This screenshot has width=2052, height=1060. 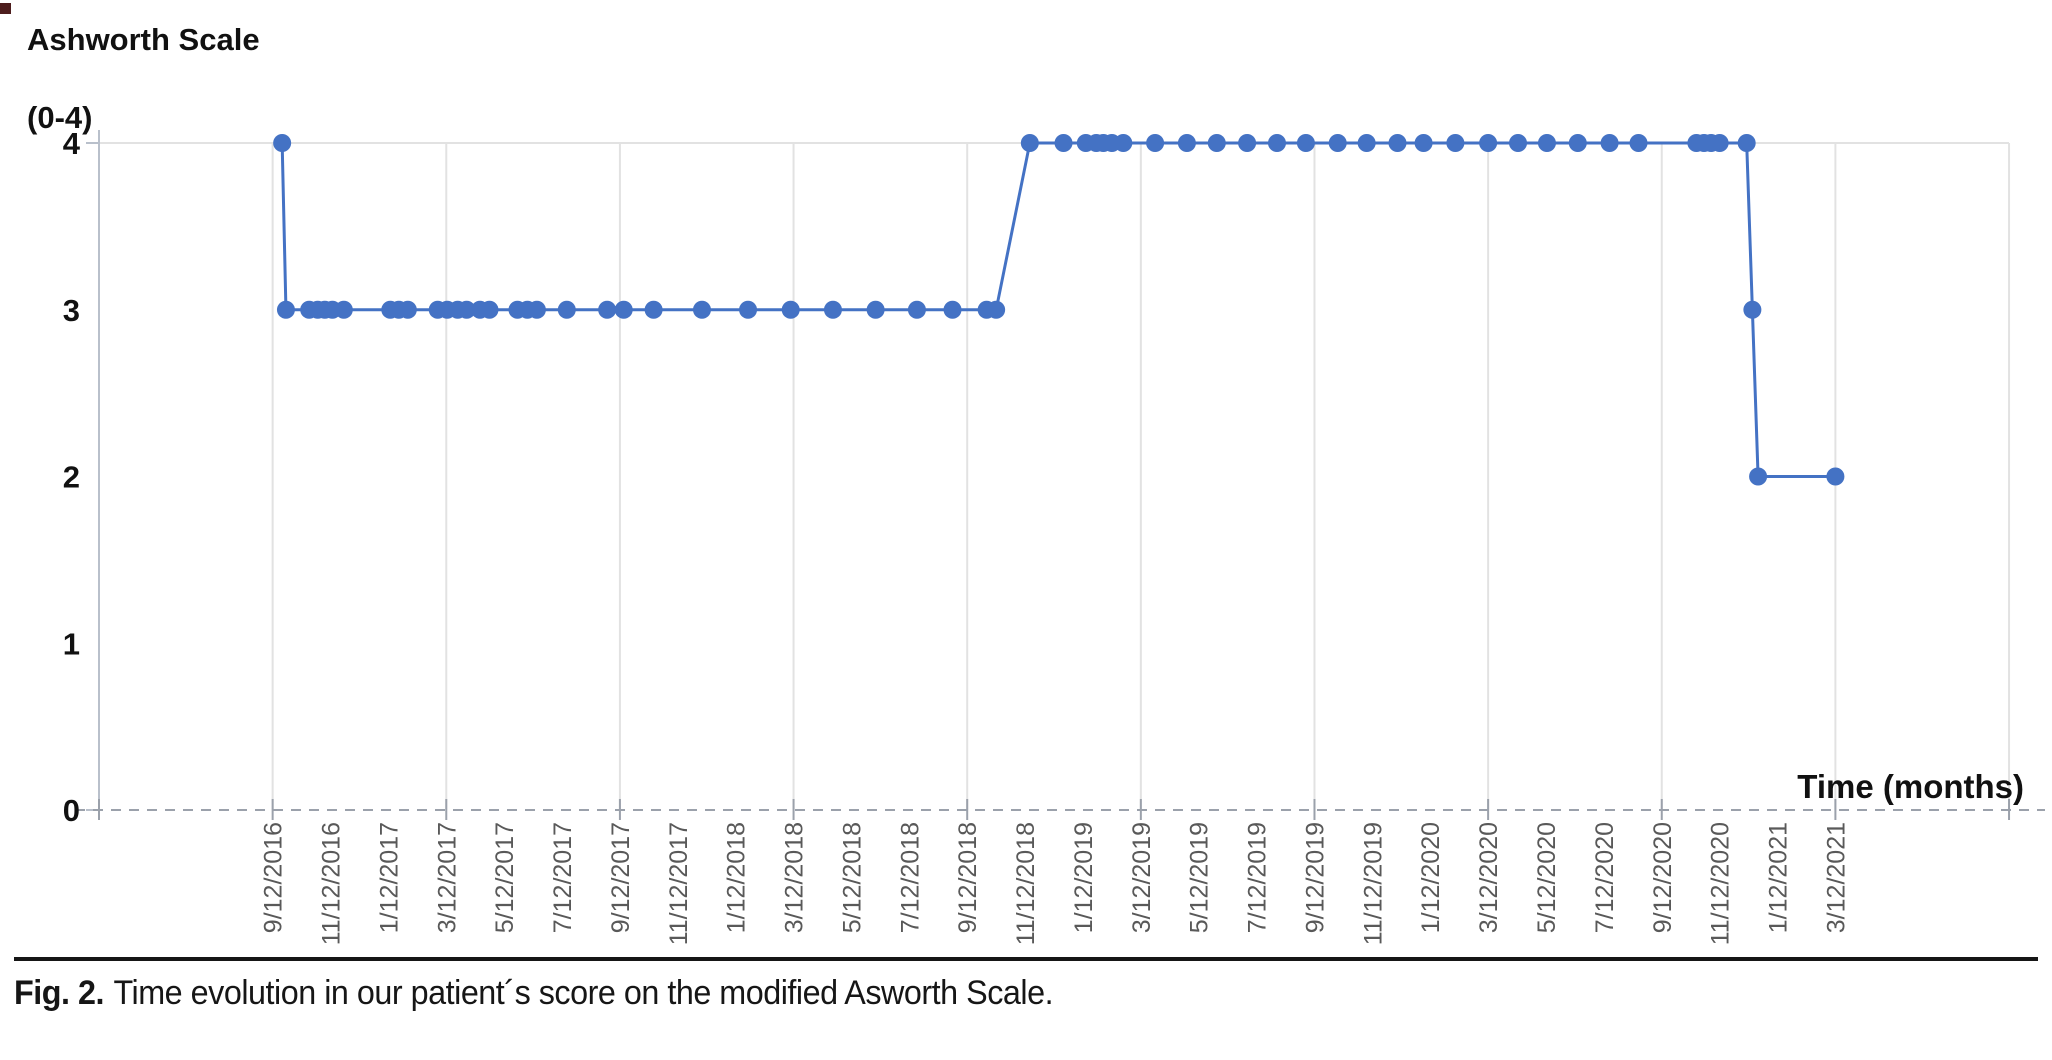 What do you see at coordinates (72, 143) in the screenshot?
I see `y-tick-label: 4` at bounding box center [72, 143].